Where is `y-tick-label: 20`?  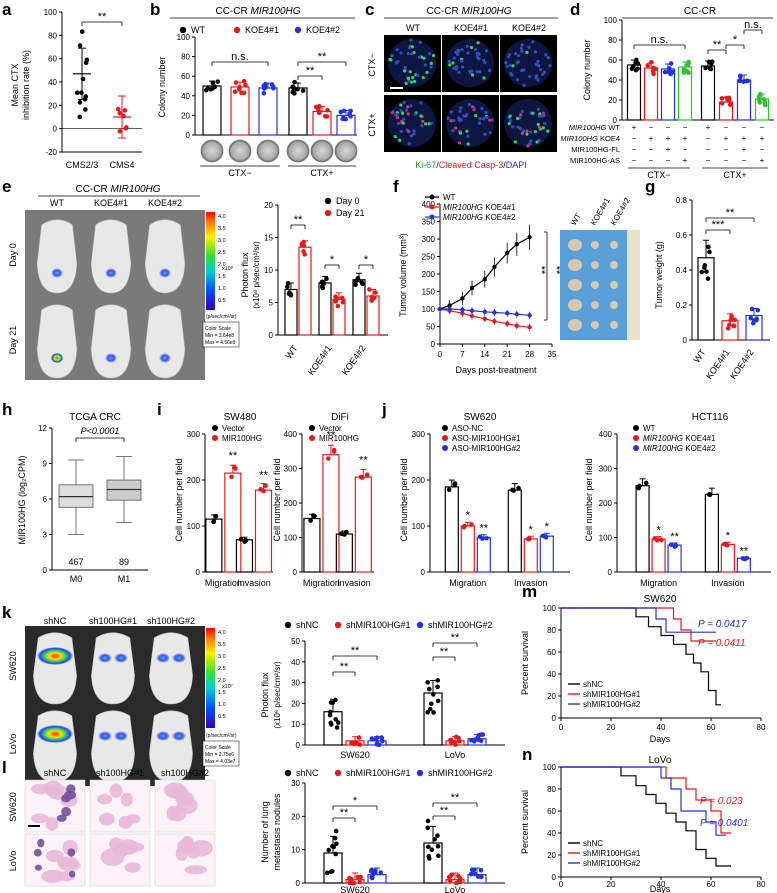
y-tick-label: 20 is located at coordinates (551, 696).